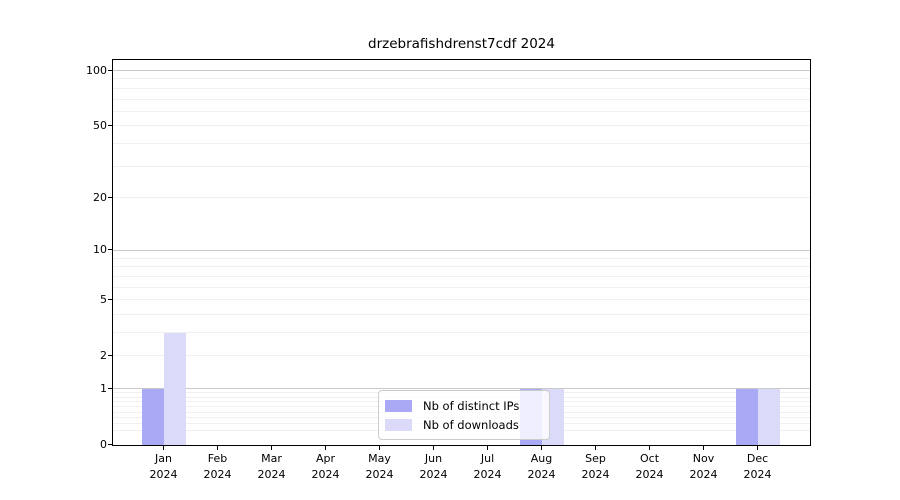  Describe the element at coordinates (326, 467) in the screenshot. I see `x-axis-label: Apr 2024` at that location.